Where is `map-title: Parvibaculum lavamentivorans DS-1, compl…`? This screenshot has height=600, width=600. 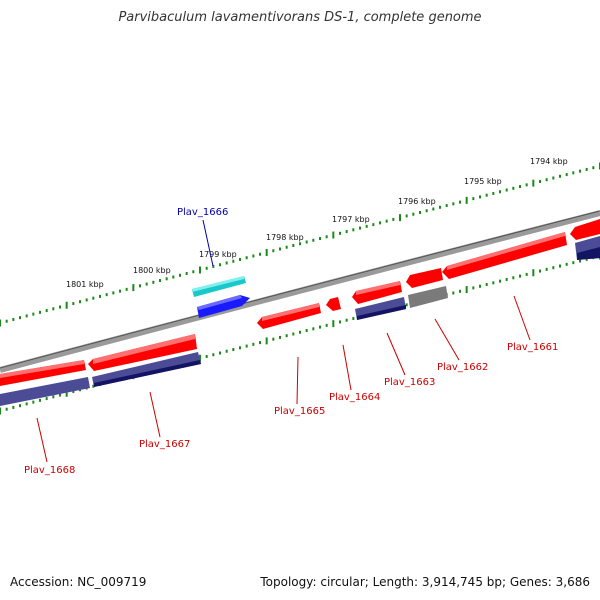
map-title: Parvibaculum lavamentivorans DS-1, compl… is located at coordinates (300, 17).